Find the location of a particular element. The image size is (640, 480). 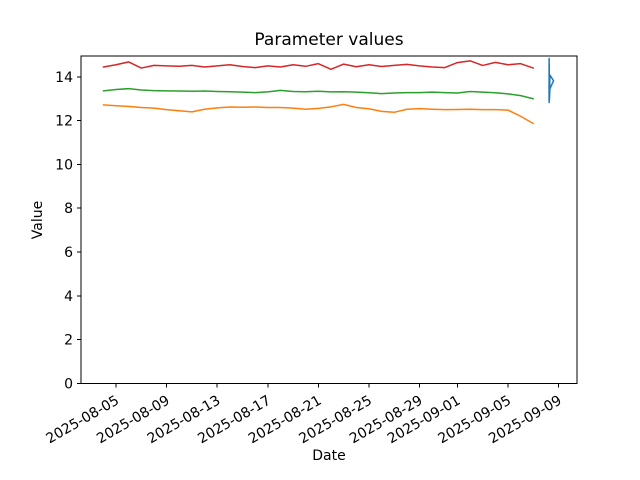

y-tick-label: 4 is located at coordinates (68, 297).